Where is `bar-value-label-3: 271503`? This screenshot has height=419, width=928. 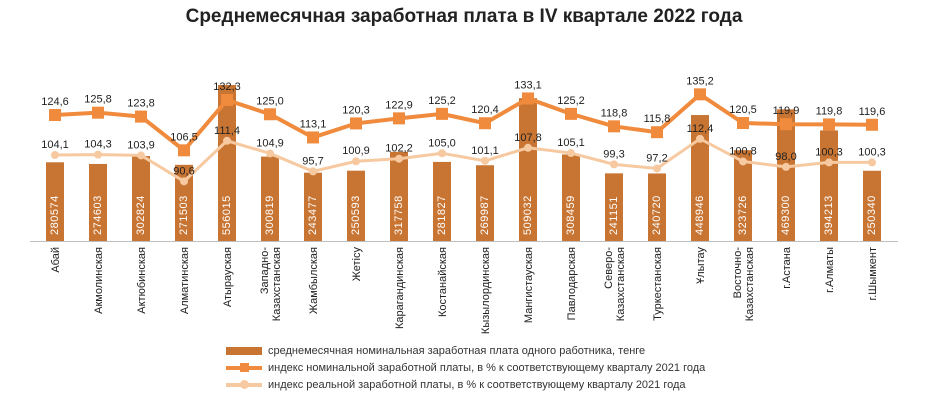 bar-value-label-3: 271503 is located at coordinates (184, 215).